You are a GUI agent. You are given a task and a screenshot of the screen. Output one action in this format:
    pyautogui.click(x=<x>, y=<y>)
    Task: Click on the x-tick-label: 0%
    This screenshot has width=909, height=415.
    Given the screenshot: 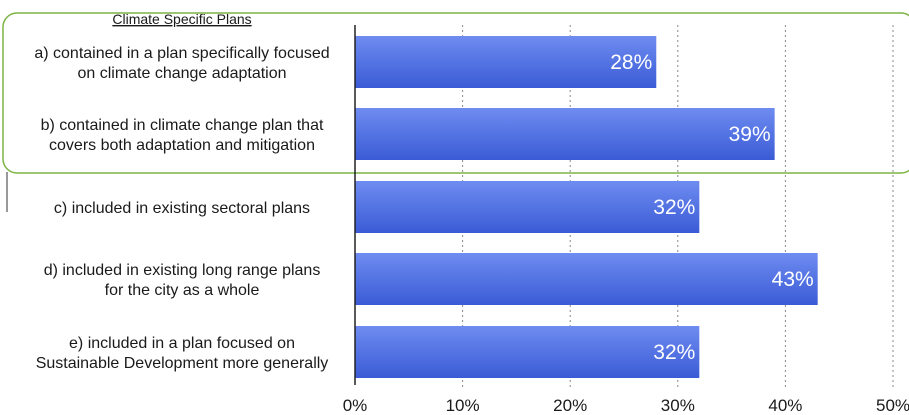 What is the action you would take?
    pyautogui.click(x=355, y=405)
    